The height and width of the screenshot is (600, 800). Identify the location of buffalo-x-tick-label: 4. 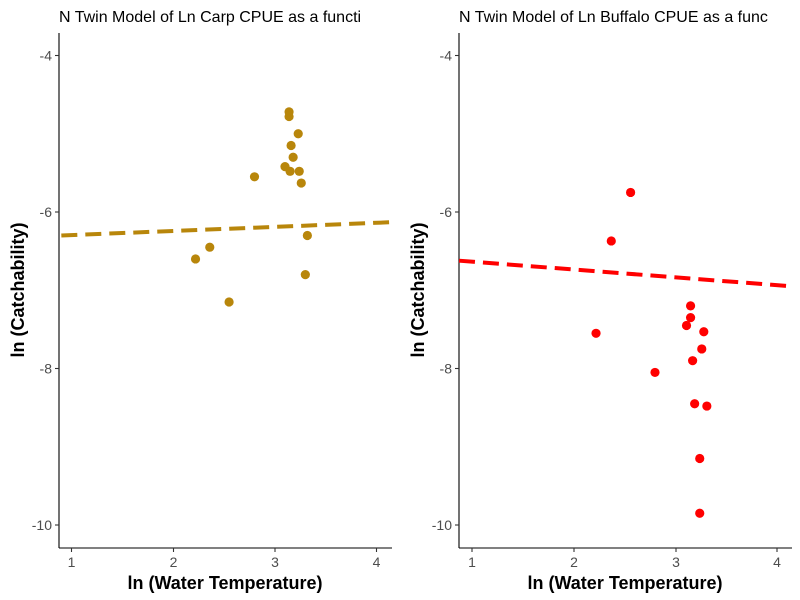
(777, 562).